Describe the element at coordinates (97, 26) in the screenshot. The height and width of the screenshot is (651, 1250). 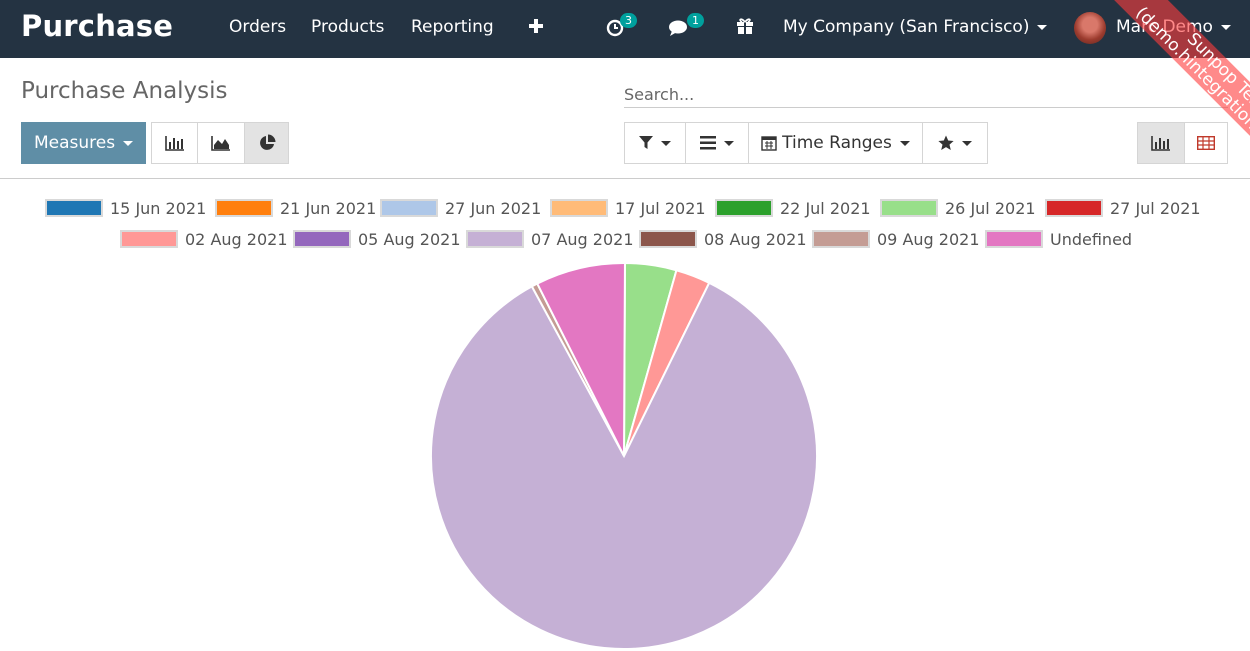
I see `app-title: Purchase` at that location.